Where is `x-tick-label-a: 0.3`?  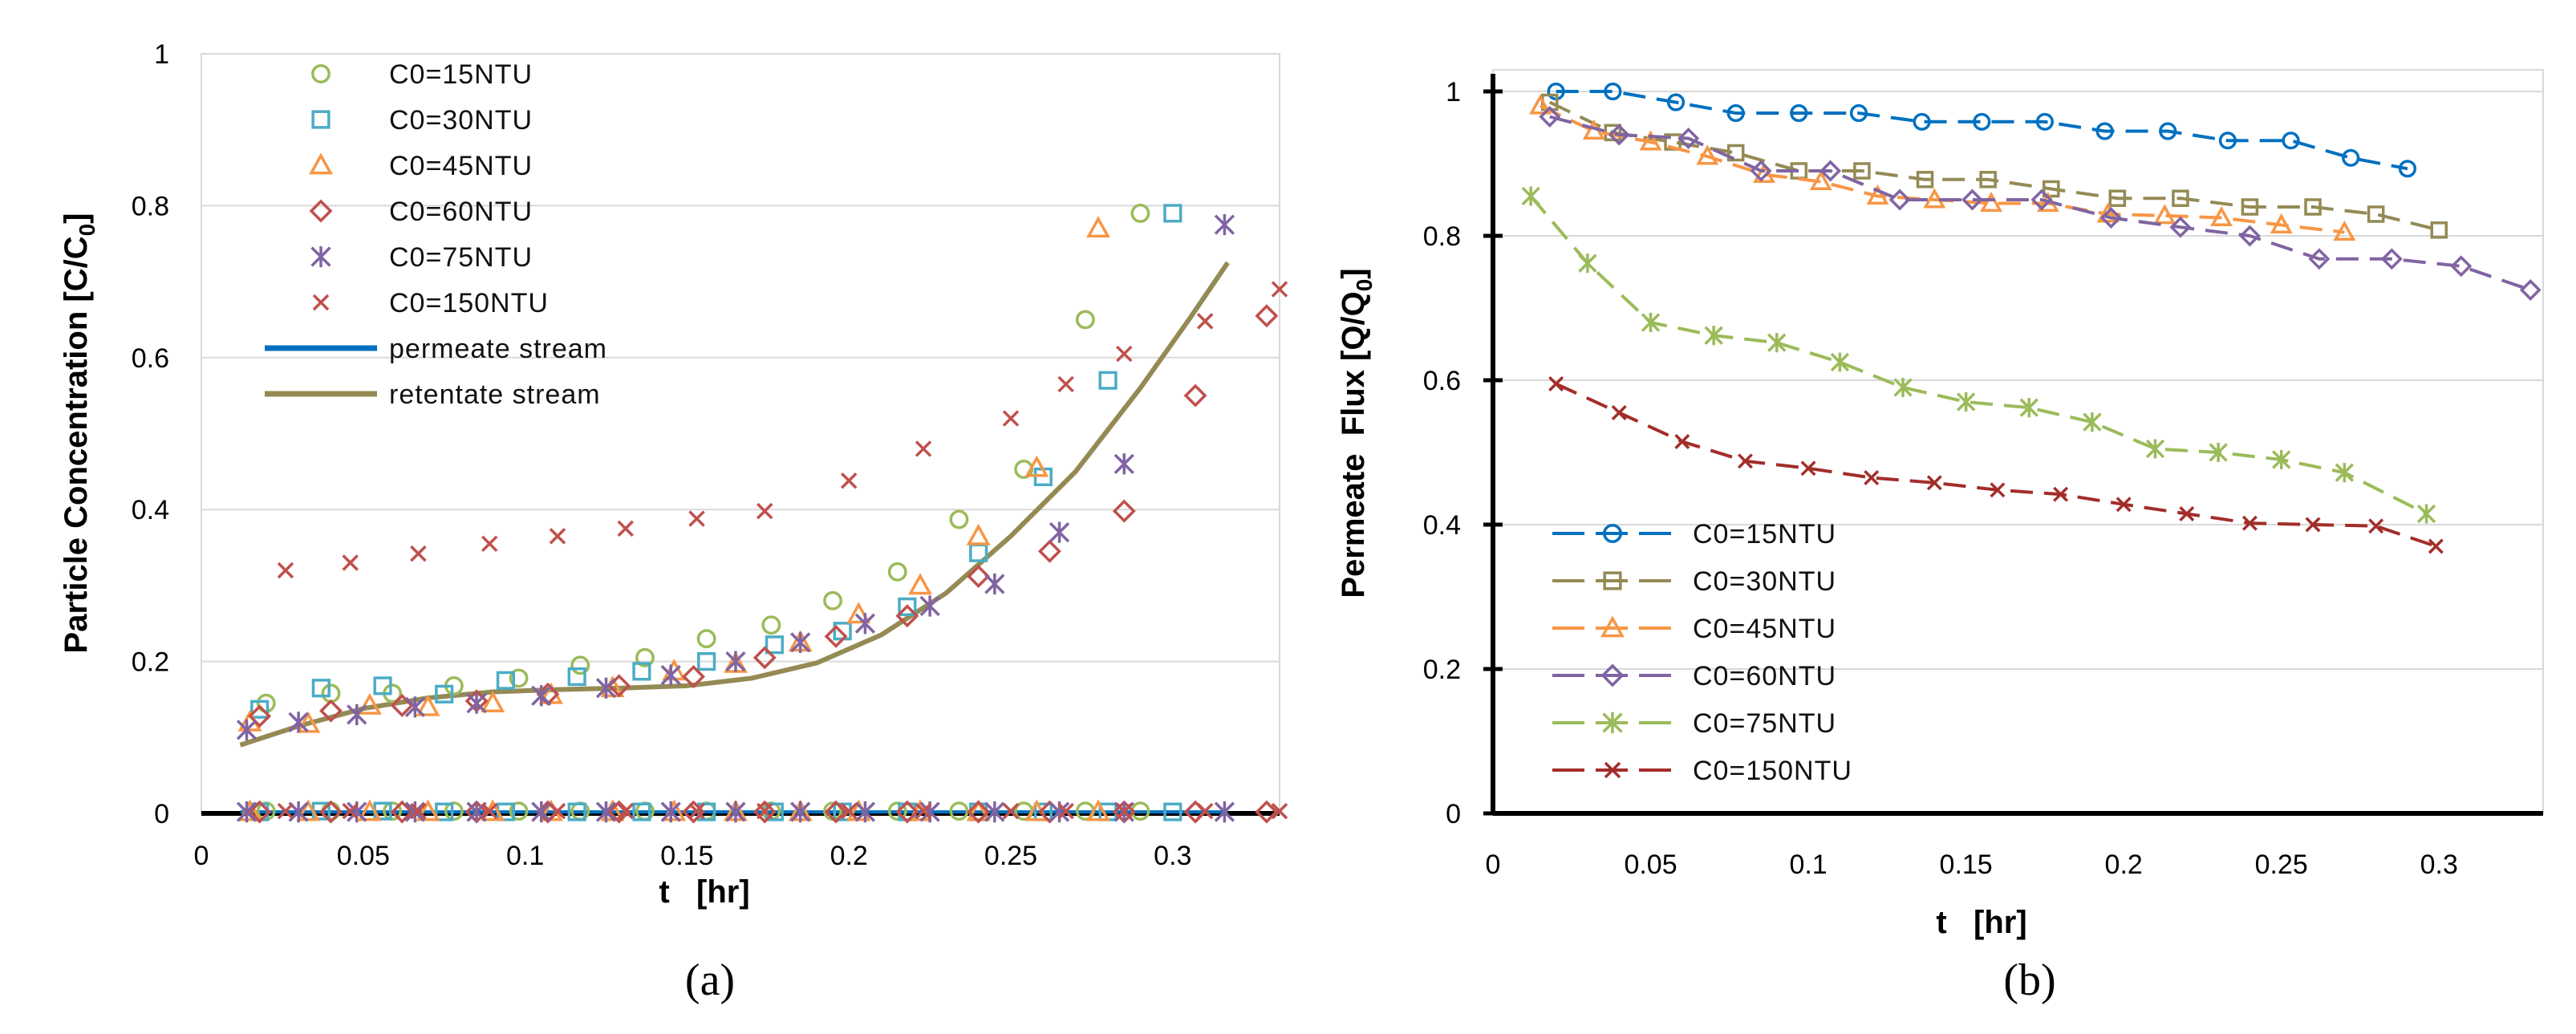 x-tick-label-a: 0.3 is located at coordinates (1172, 856).